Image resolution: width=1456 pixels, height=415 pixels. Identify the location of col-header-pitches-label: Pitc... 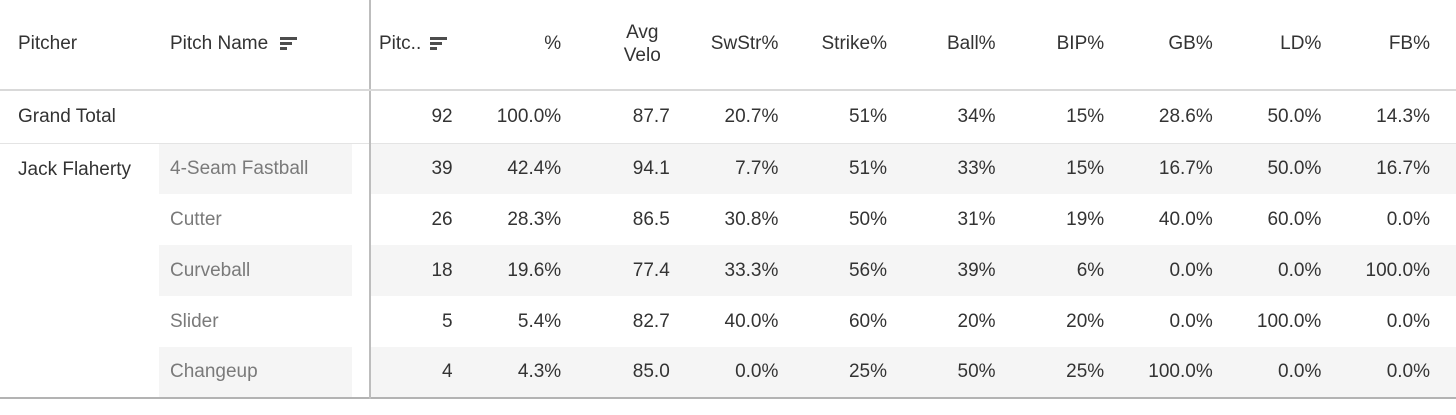
(400, 44).